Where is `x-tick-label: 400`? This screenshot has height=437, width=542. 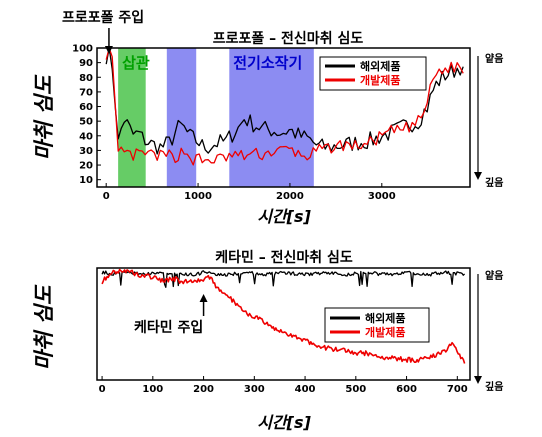 x-tick-label: 400 is located at coordinates (305, 389).